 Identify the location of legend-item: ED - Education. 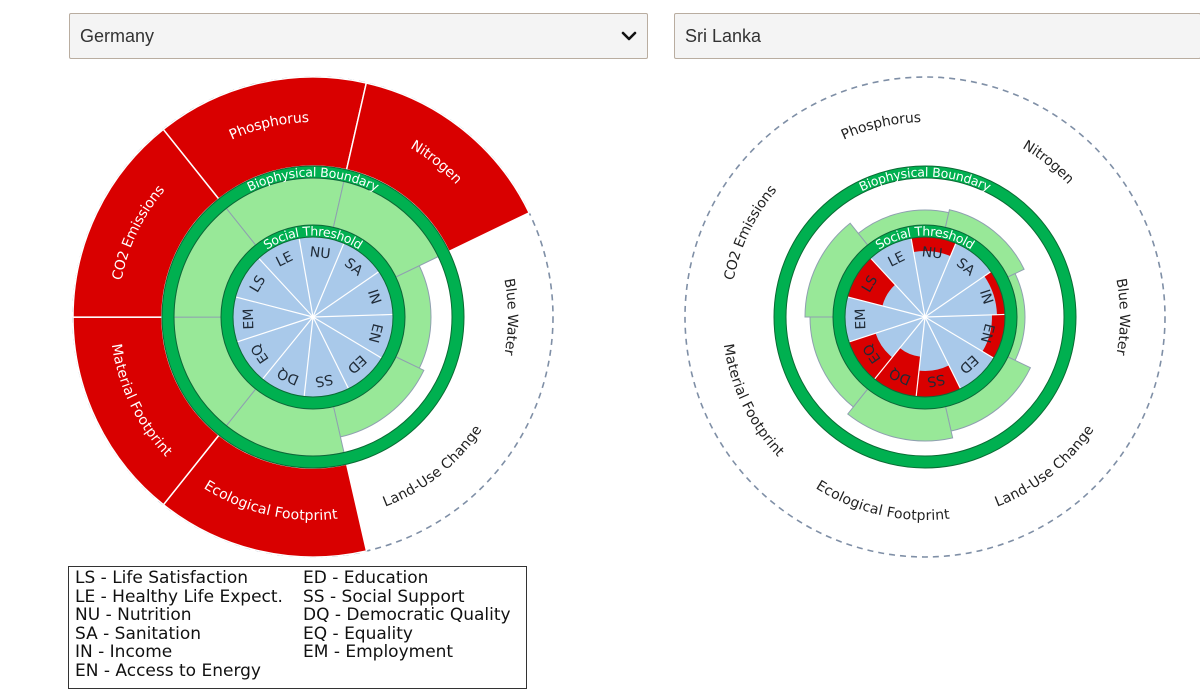
(366, 578).